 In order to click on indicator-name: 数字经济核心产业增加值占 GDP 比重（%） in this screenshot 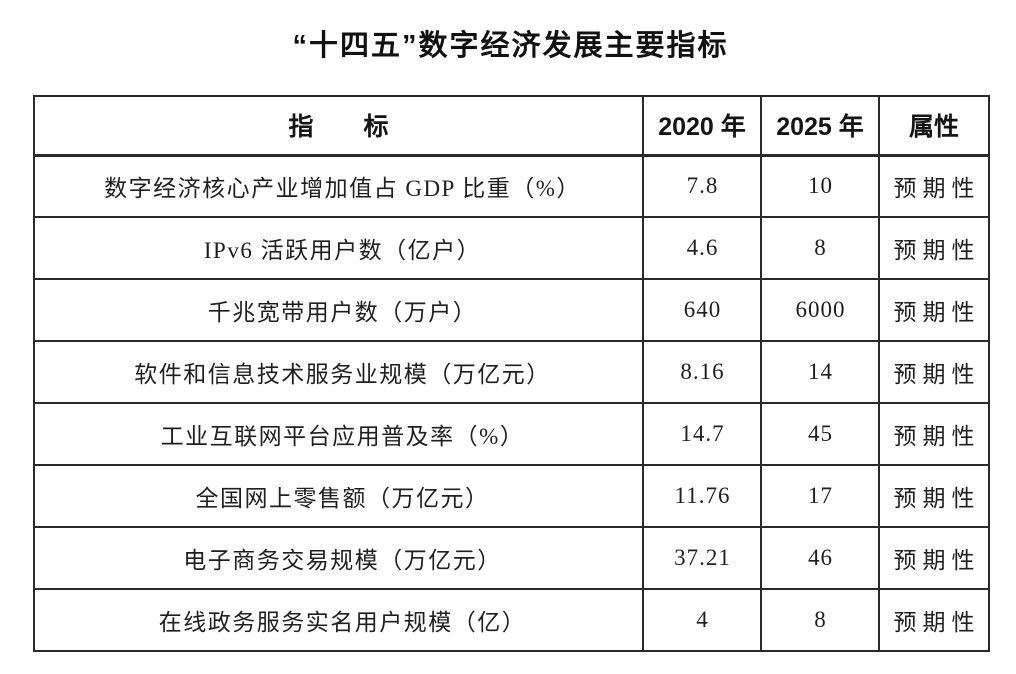, I will do `click(338, 186)`.